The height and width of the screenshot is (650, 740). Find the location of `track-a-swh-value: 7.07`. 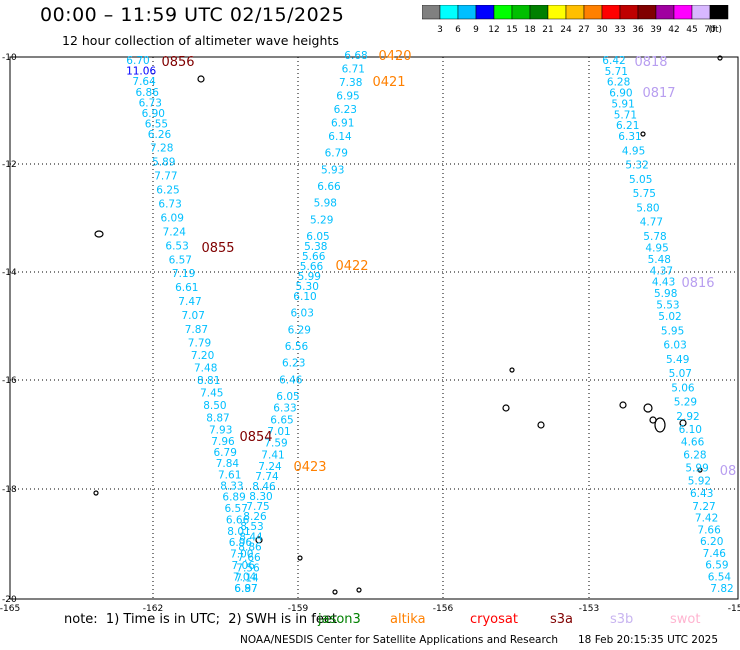

track-a-swh-value: 7.07 is located at coordinates (193, 316).